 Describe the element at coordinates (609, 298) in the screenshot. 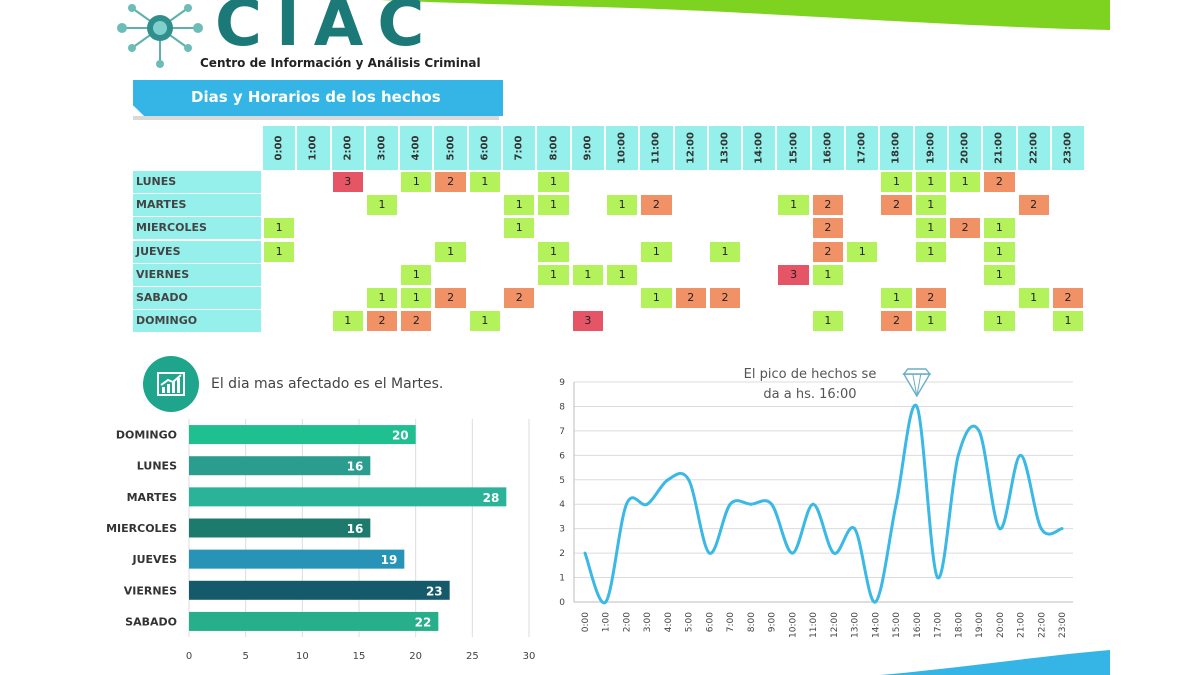

I see `heatmap-row: SABADO 1 1 2 2 1 2 2 1 2 1 2` at that location.